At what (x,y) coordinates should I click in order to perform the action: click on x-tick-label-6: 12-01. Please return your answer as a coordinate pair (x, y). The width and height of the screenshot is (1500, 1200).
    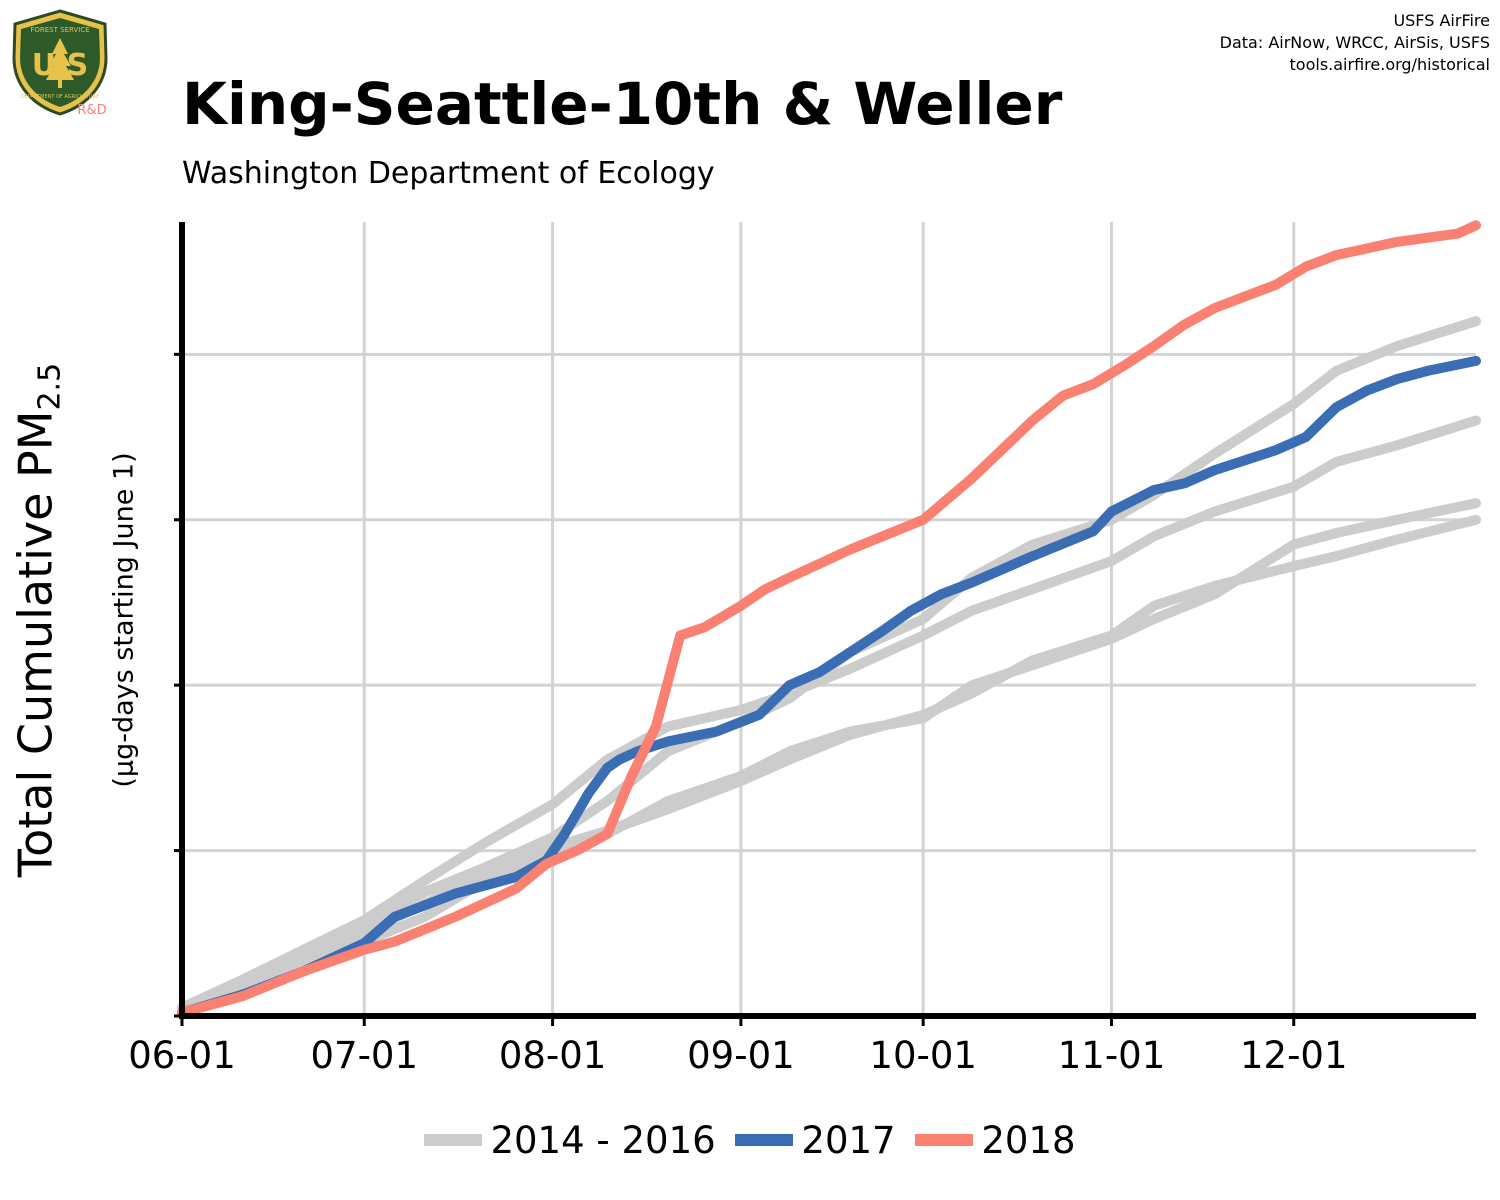
    Looking at the image, I should click on (1294, 1055).